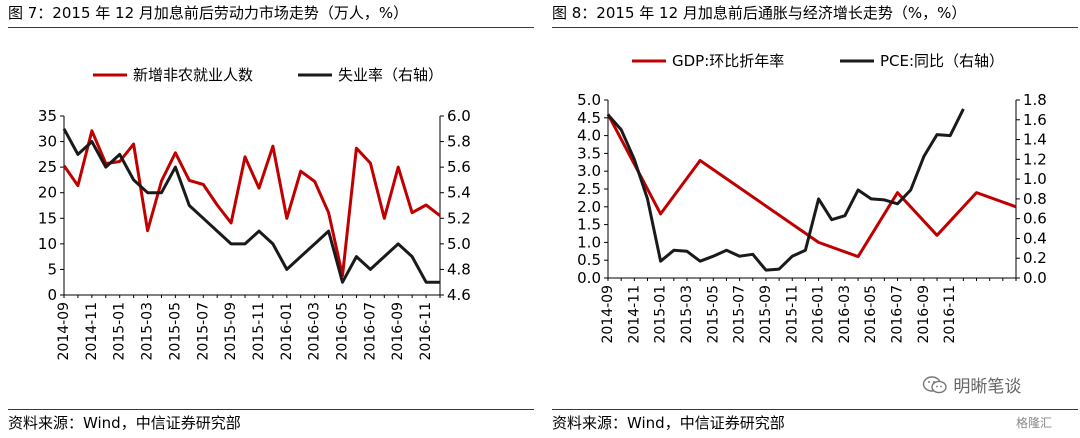  What do you see at coordinates (589, 278) in the screenshot?
I see `left-tick-label: 0.0` at bounding box center [589, 278].